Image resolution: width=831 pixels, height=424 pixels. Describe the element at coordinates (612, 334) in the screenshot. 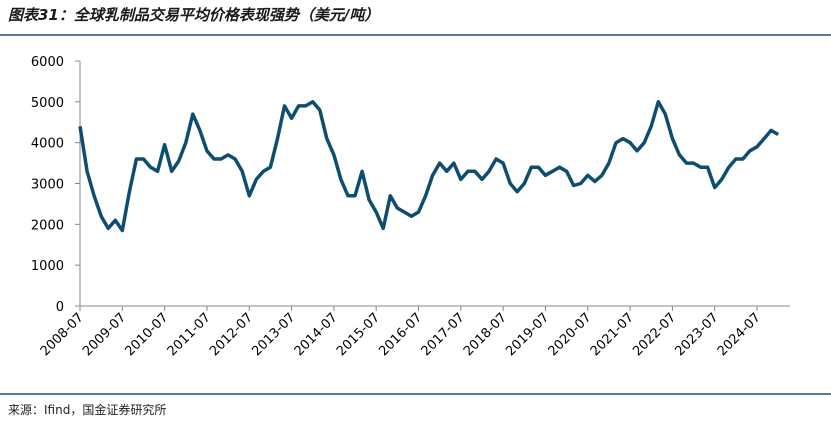

I see `x-tick-label: 2021-07` at that location.